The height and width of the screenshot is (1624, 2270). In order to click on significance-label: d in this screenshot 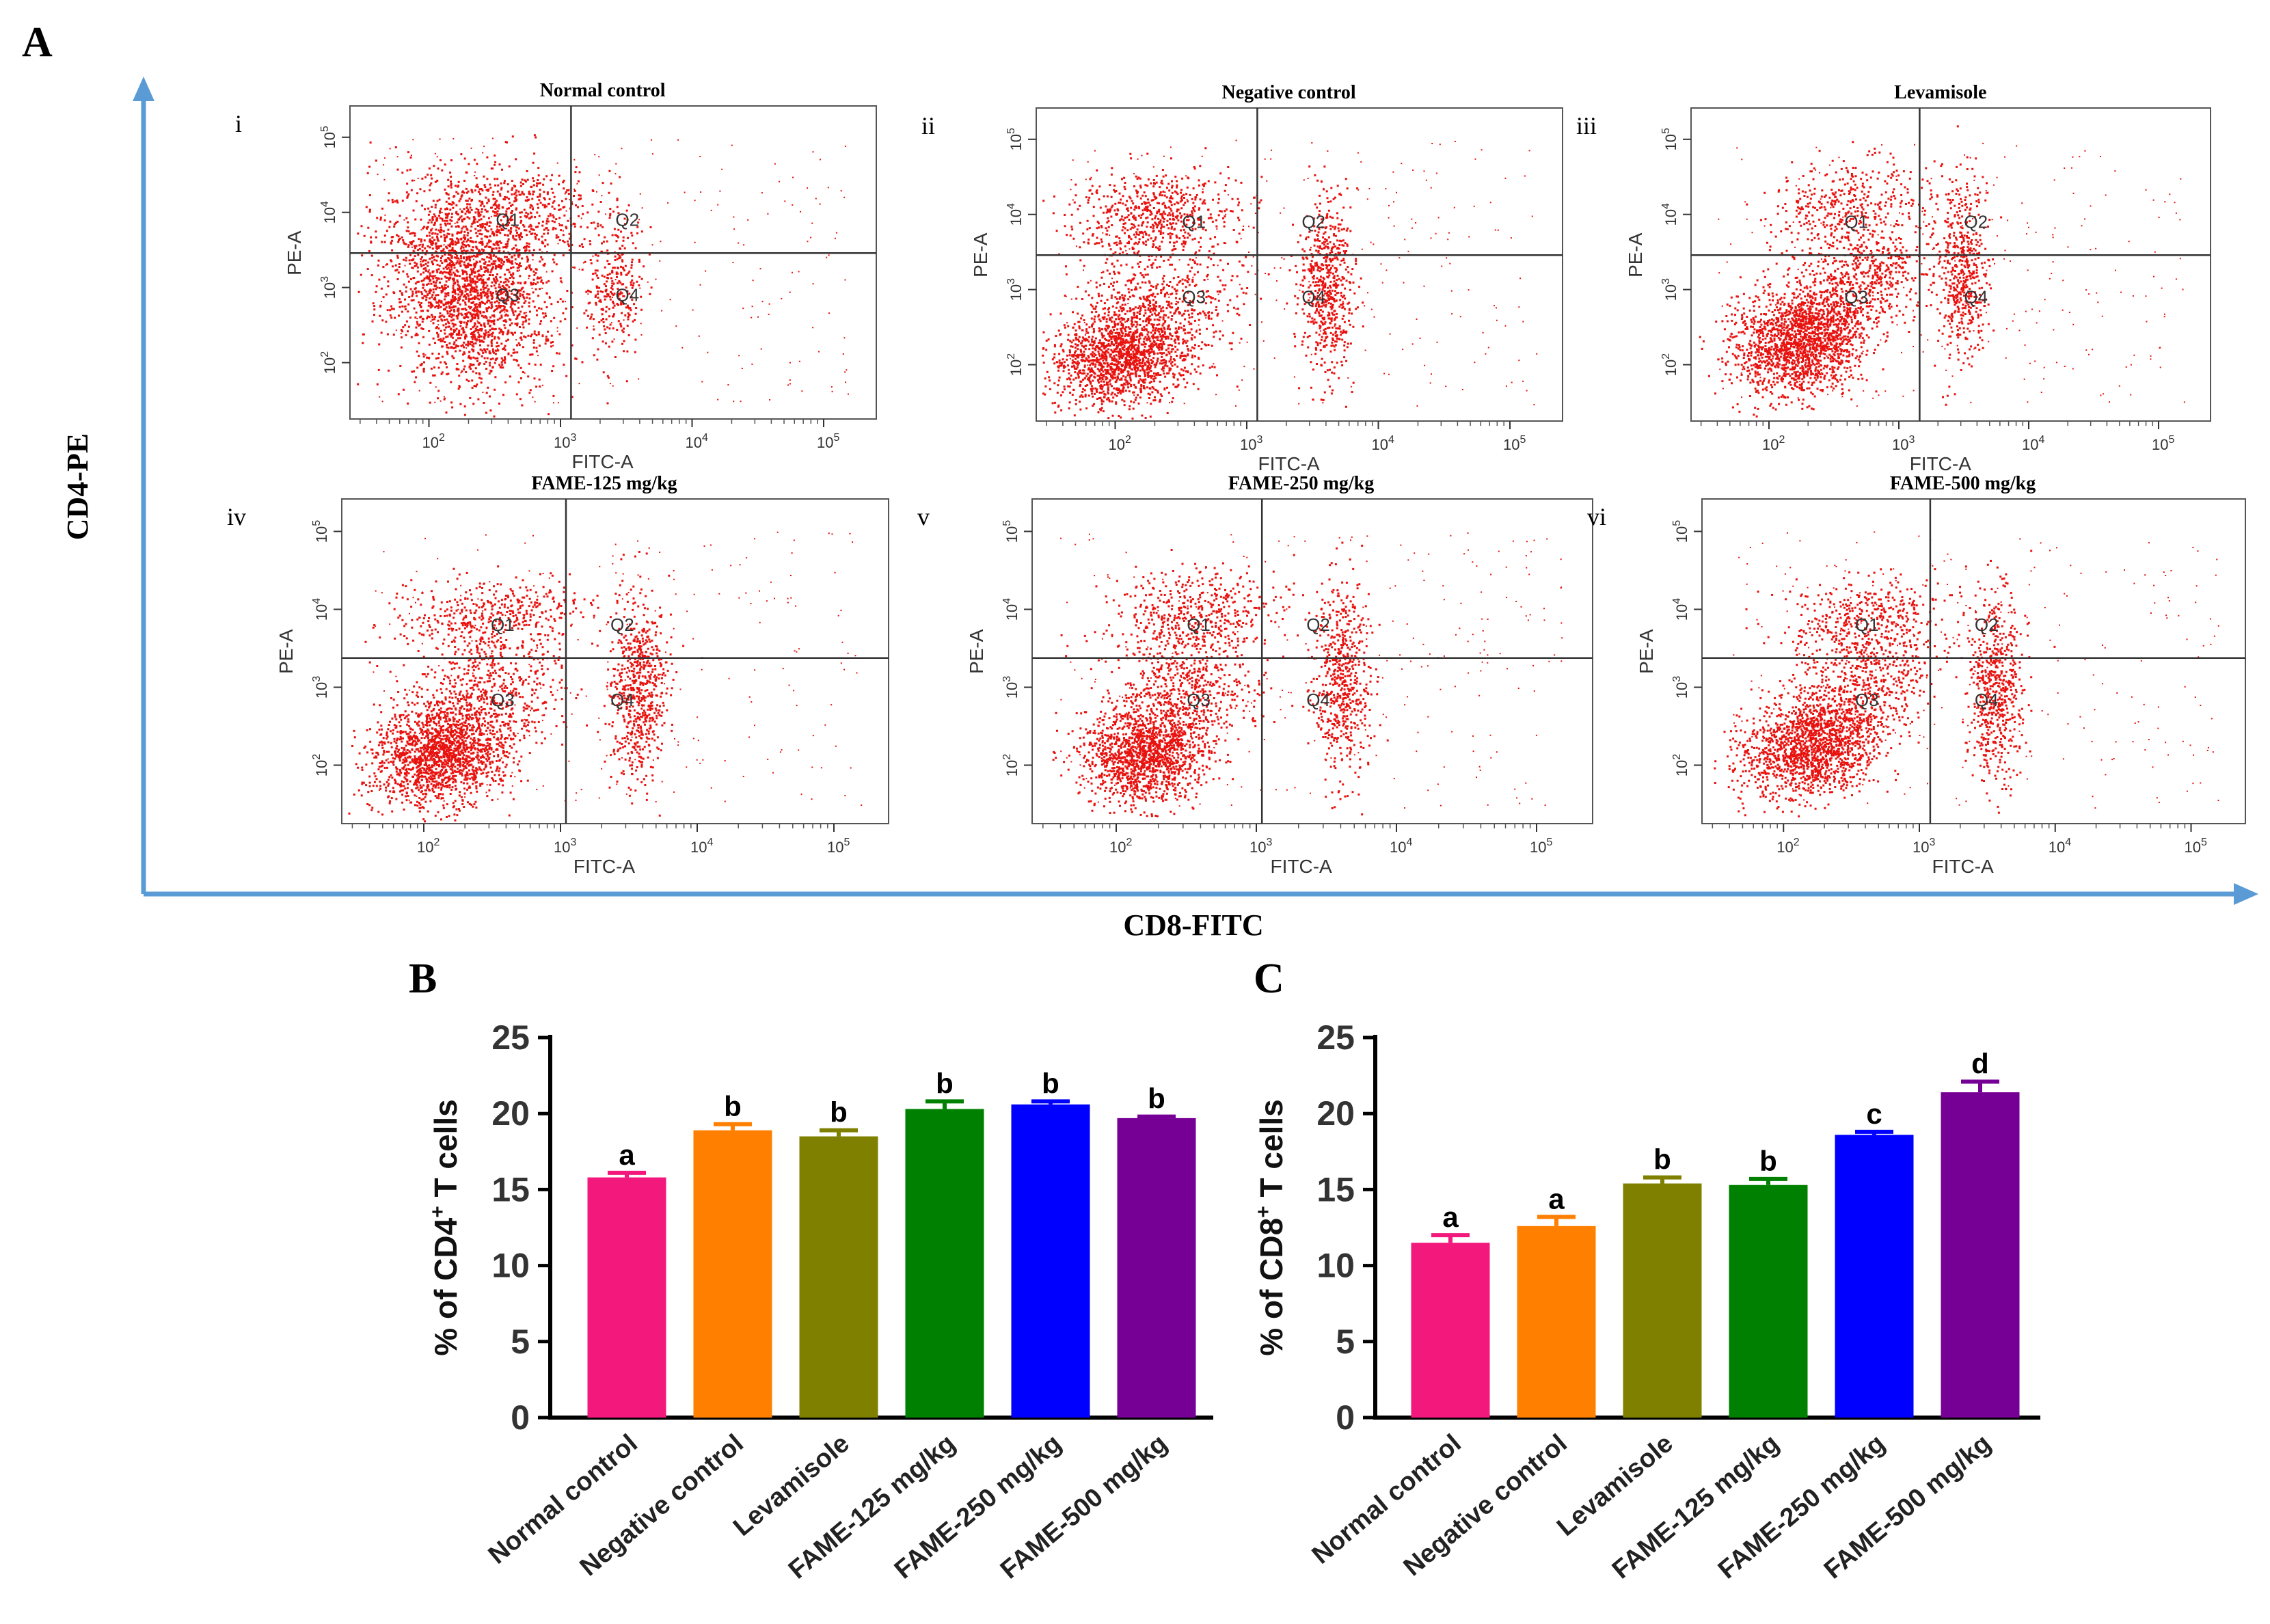, I will do `click(1980, 1063)`.